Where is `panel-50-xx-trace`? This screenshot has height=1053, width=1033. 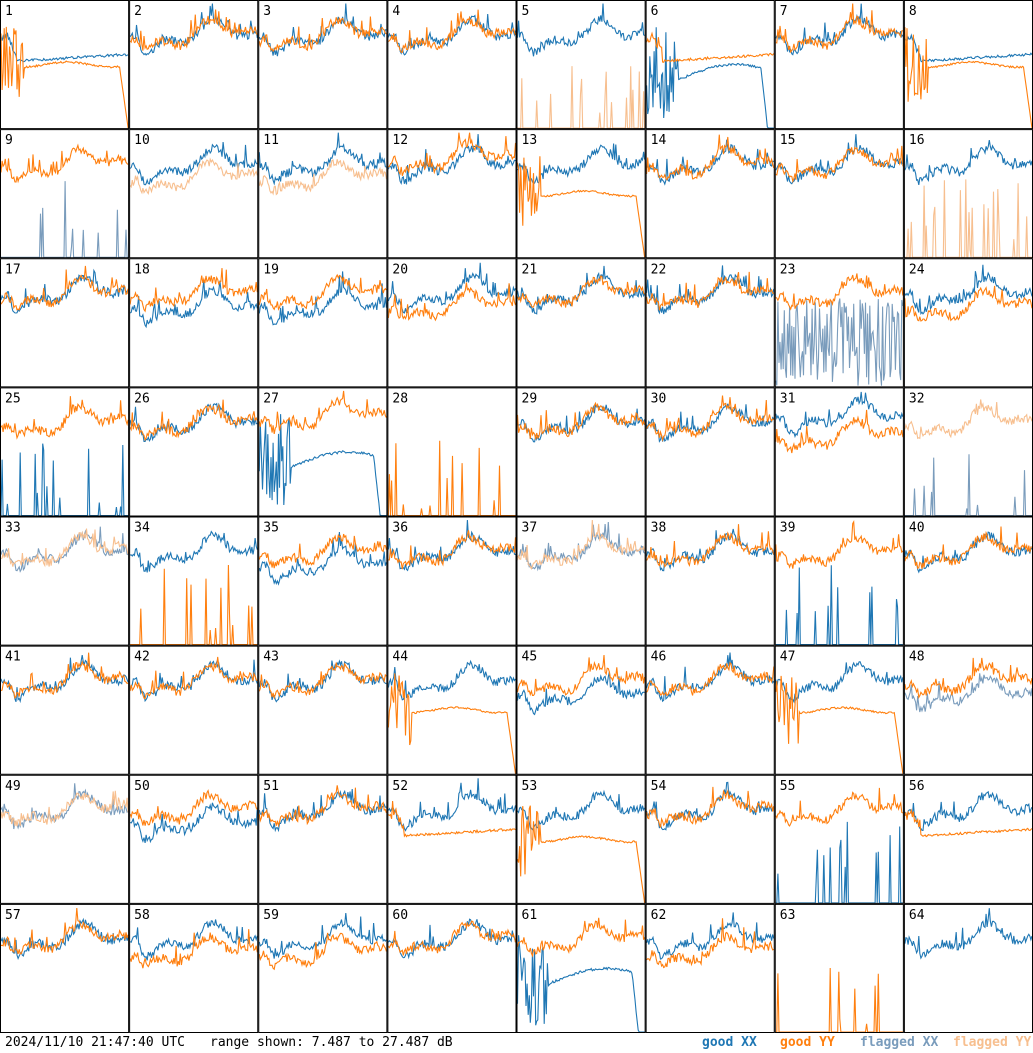
panel-50-xx-trace is located at coordinates (193, 823).